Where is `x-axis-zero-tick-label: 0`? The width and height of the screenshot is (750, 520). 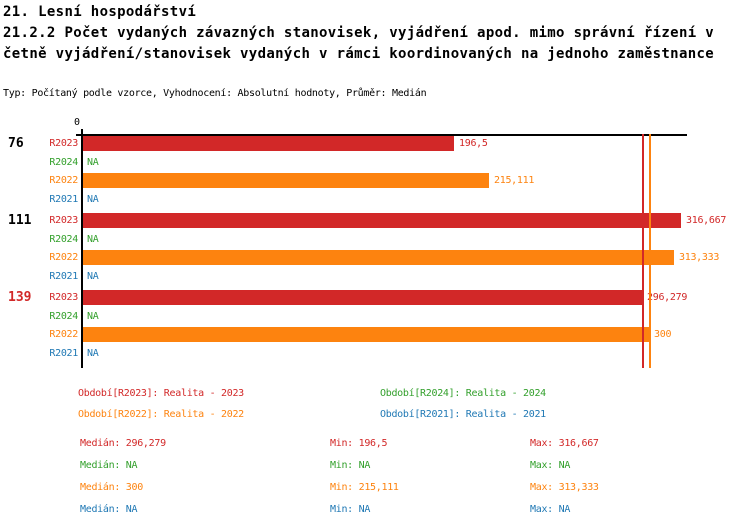 x-axis-zero-tick-label: 0 is located at coordinates (77, 122).